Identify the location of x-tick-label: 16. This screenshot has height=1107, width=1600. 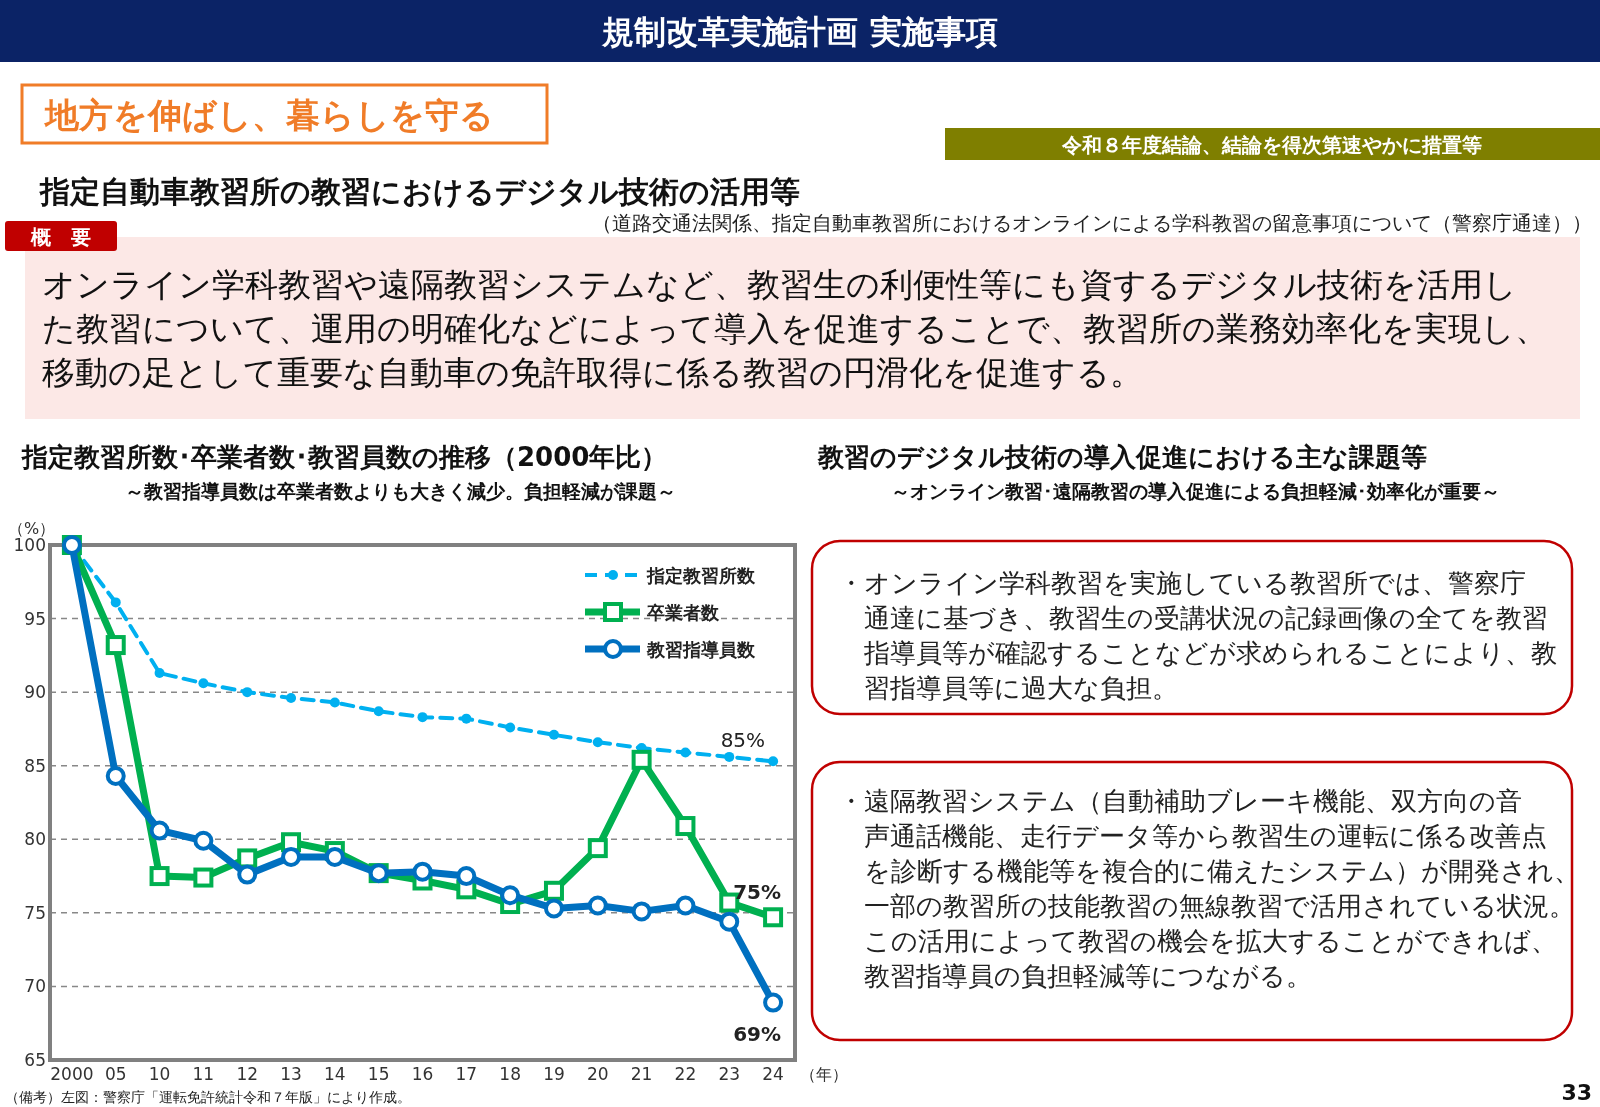
(422, 1074).